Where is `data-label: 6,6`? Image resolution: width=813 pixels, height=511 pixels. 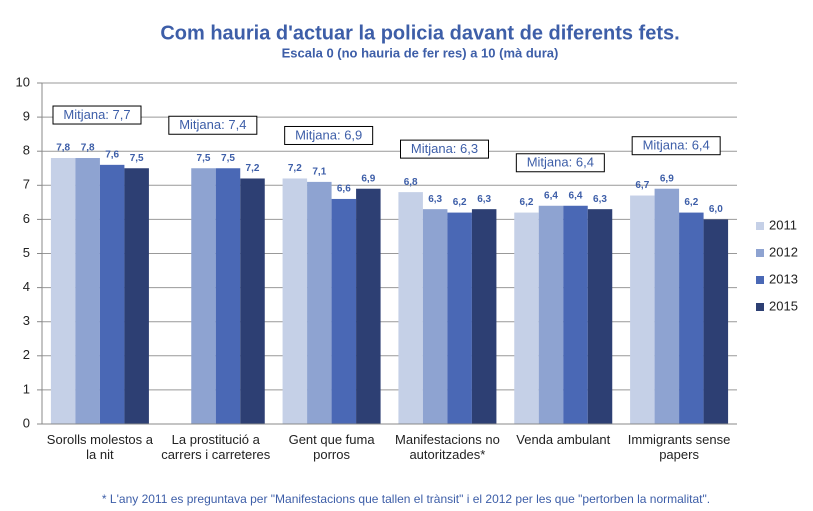 data-label: 6,6 is located at coordinates (344, 189).